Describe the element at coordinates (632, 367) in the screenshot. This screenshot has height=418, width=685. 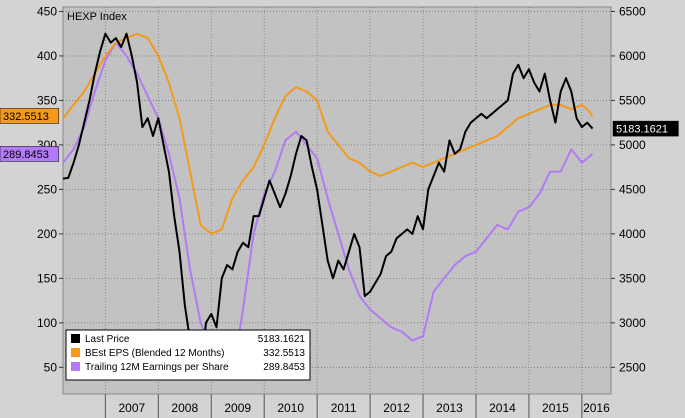
I see `right-tick-label: 2500` at that location.